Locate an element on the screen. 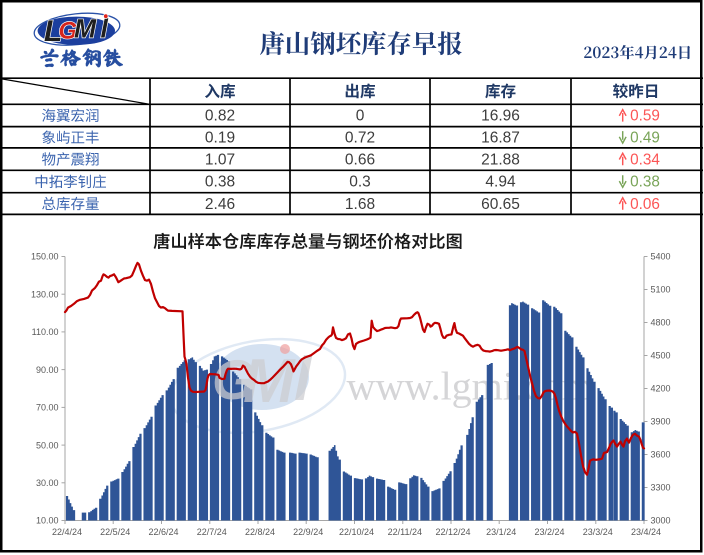 This screenshot has height=555, width=704. svg-text: 110.00 is located at coordinates (45, 332).